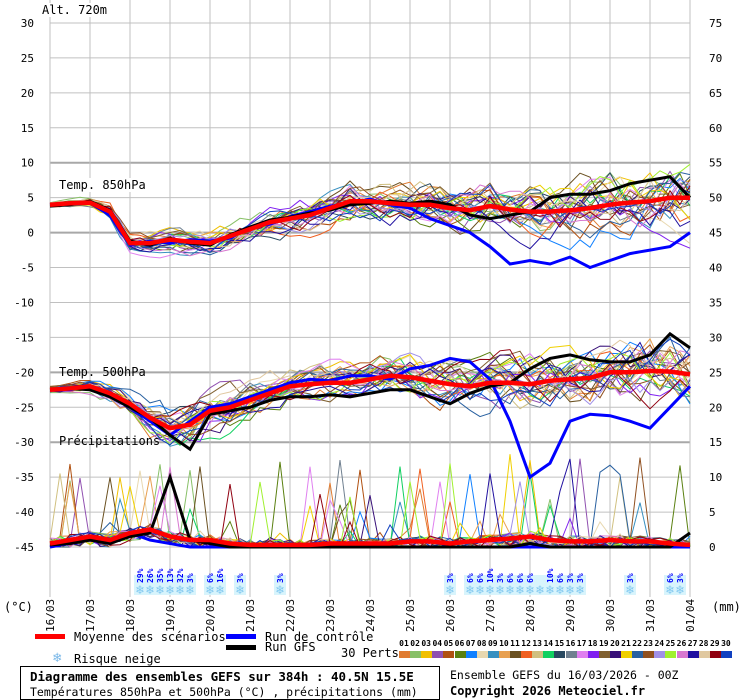  What do you see at coordinates (374, 653) in the screenshot?
I see `legend-perts-label: 30 Perts.` at bounding box center [374, 653].